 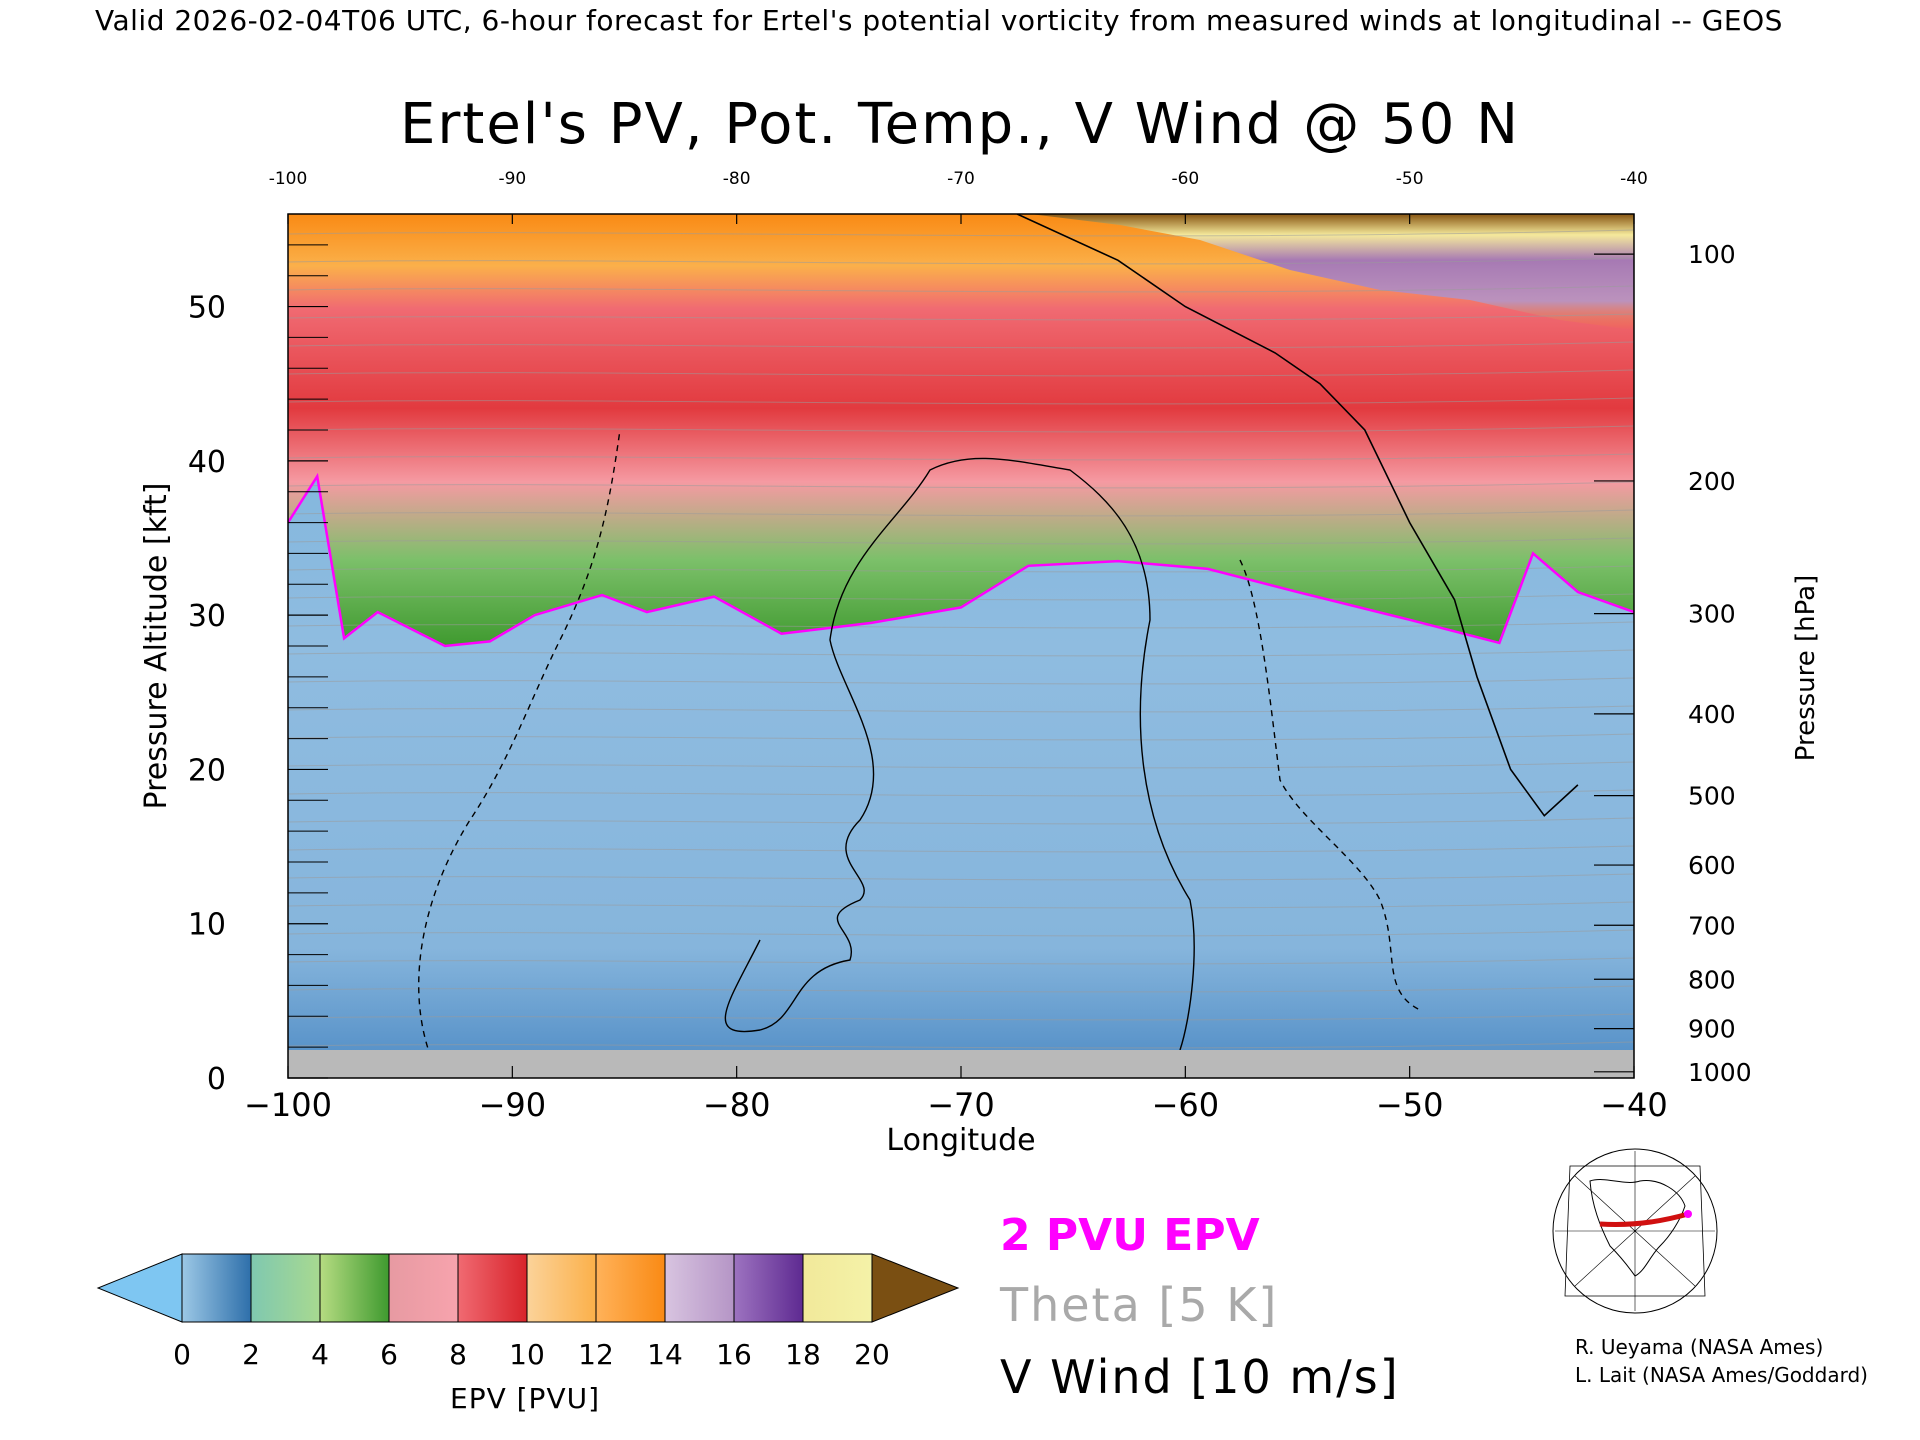 I want to click on chart-title: Ertel's PV, Pot. Temp., V Wind @ 50 N, so click(x=960, y=124).